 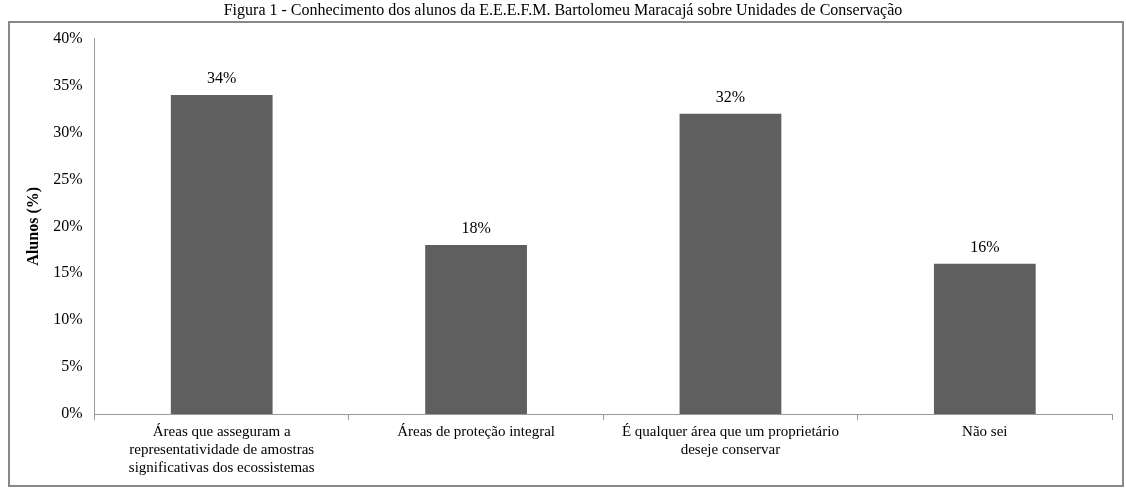 I want to click on y-tick-label: 30%, so click(x=68, y=131).